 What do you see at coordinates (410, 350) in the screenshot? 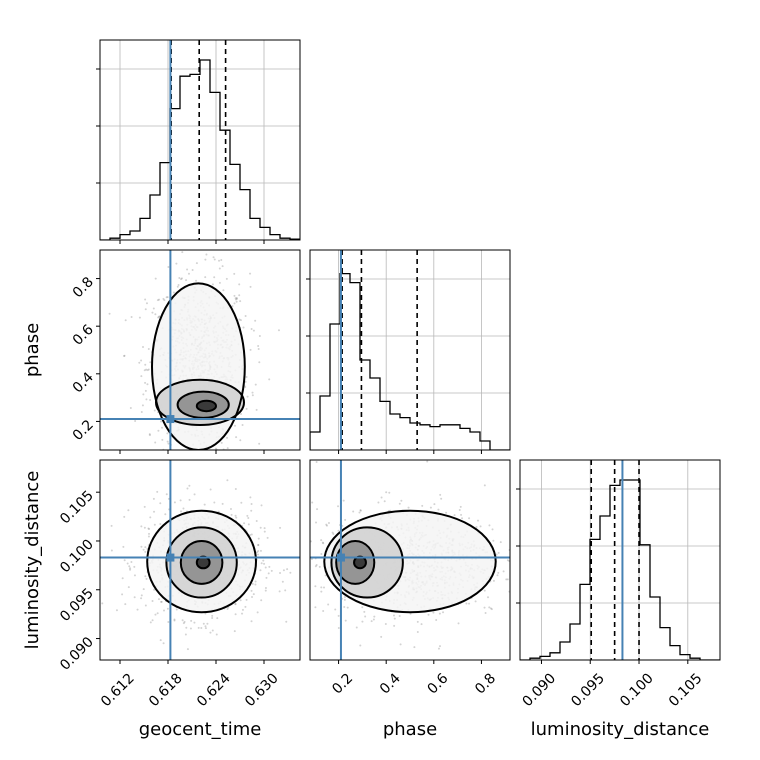
I see `hist-frame-phase` at bounding box center [410, 350].